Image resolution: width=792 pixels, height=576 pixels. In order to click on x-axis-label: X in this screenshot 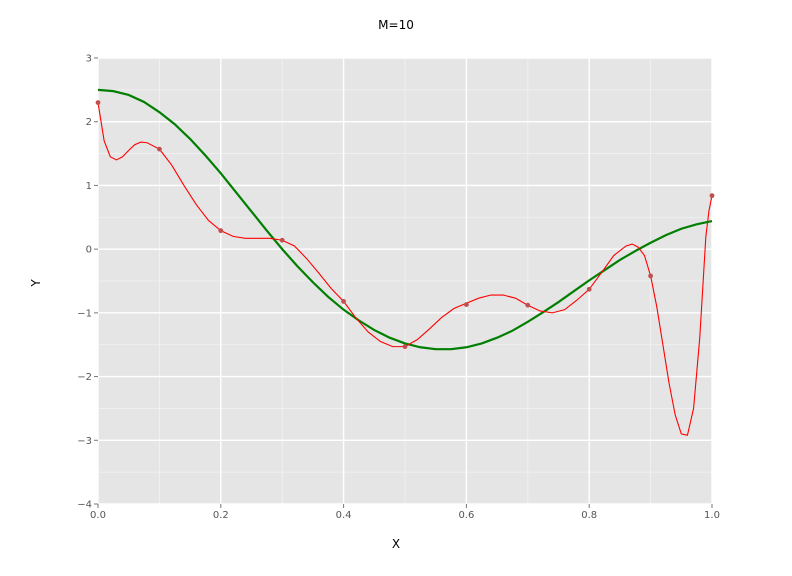, I will do `click(396, 544)`.